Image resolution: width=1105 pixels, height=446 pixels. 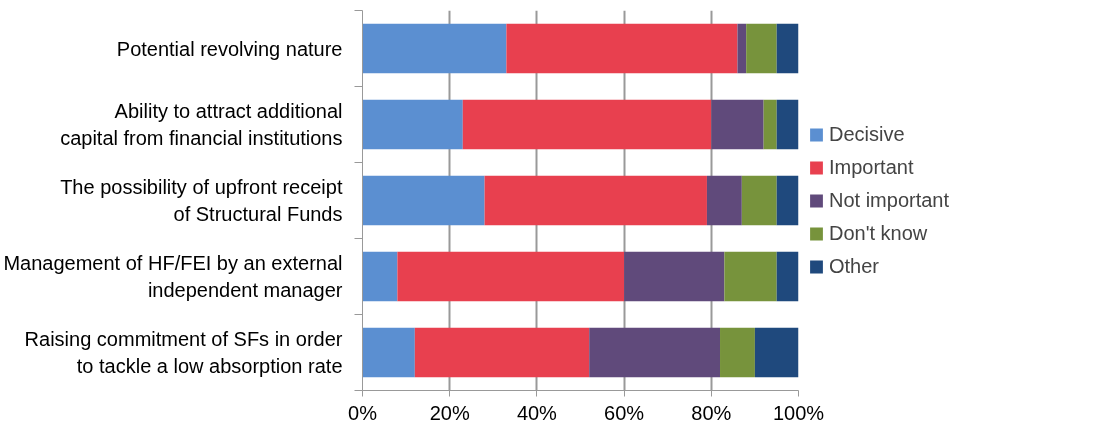 What do you see at coordinates (871, 167) in the screenshot?
I see `legend-label: Important` at bounding box center [871, 167].